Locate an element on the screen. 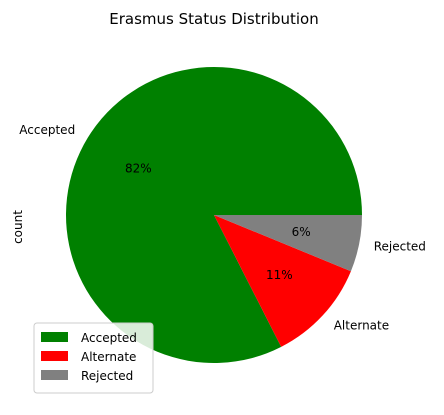 The height and width of the screenshot is (415, 444). percent-label-accepted: 82% is located at coordinates (138, 169).